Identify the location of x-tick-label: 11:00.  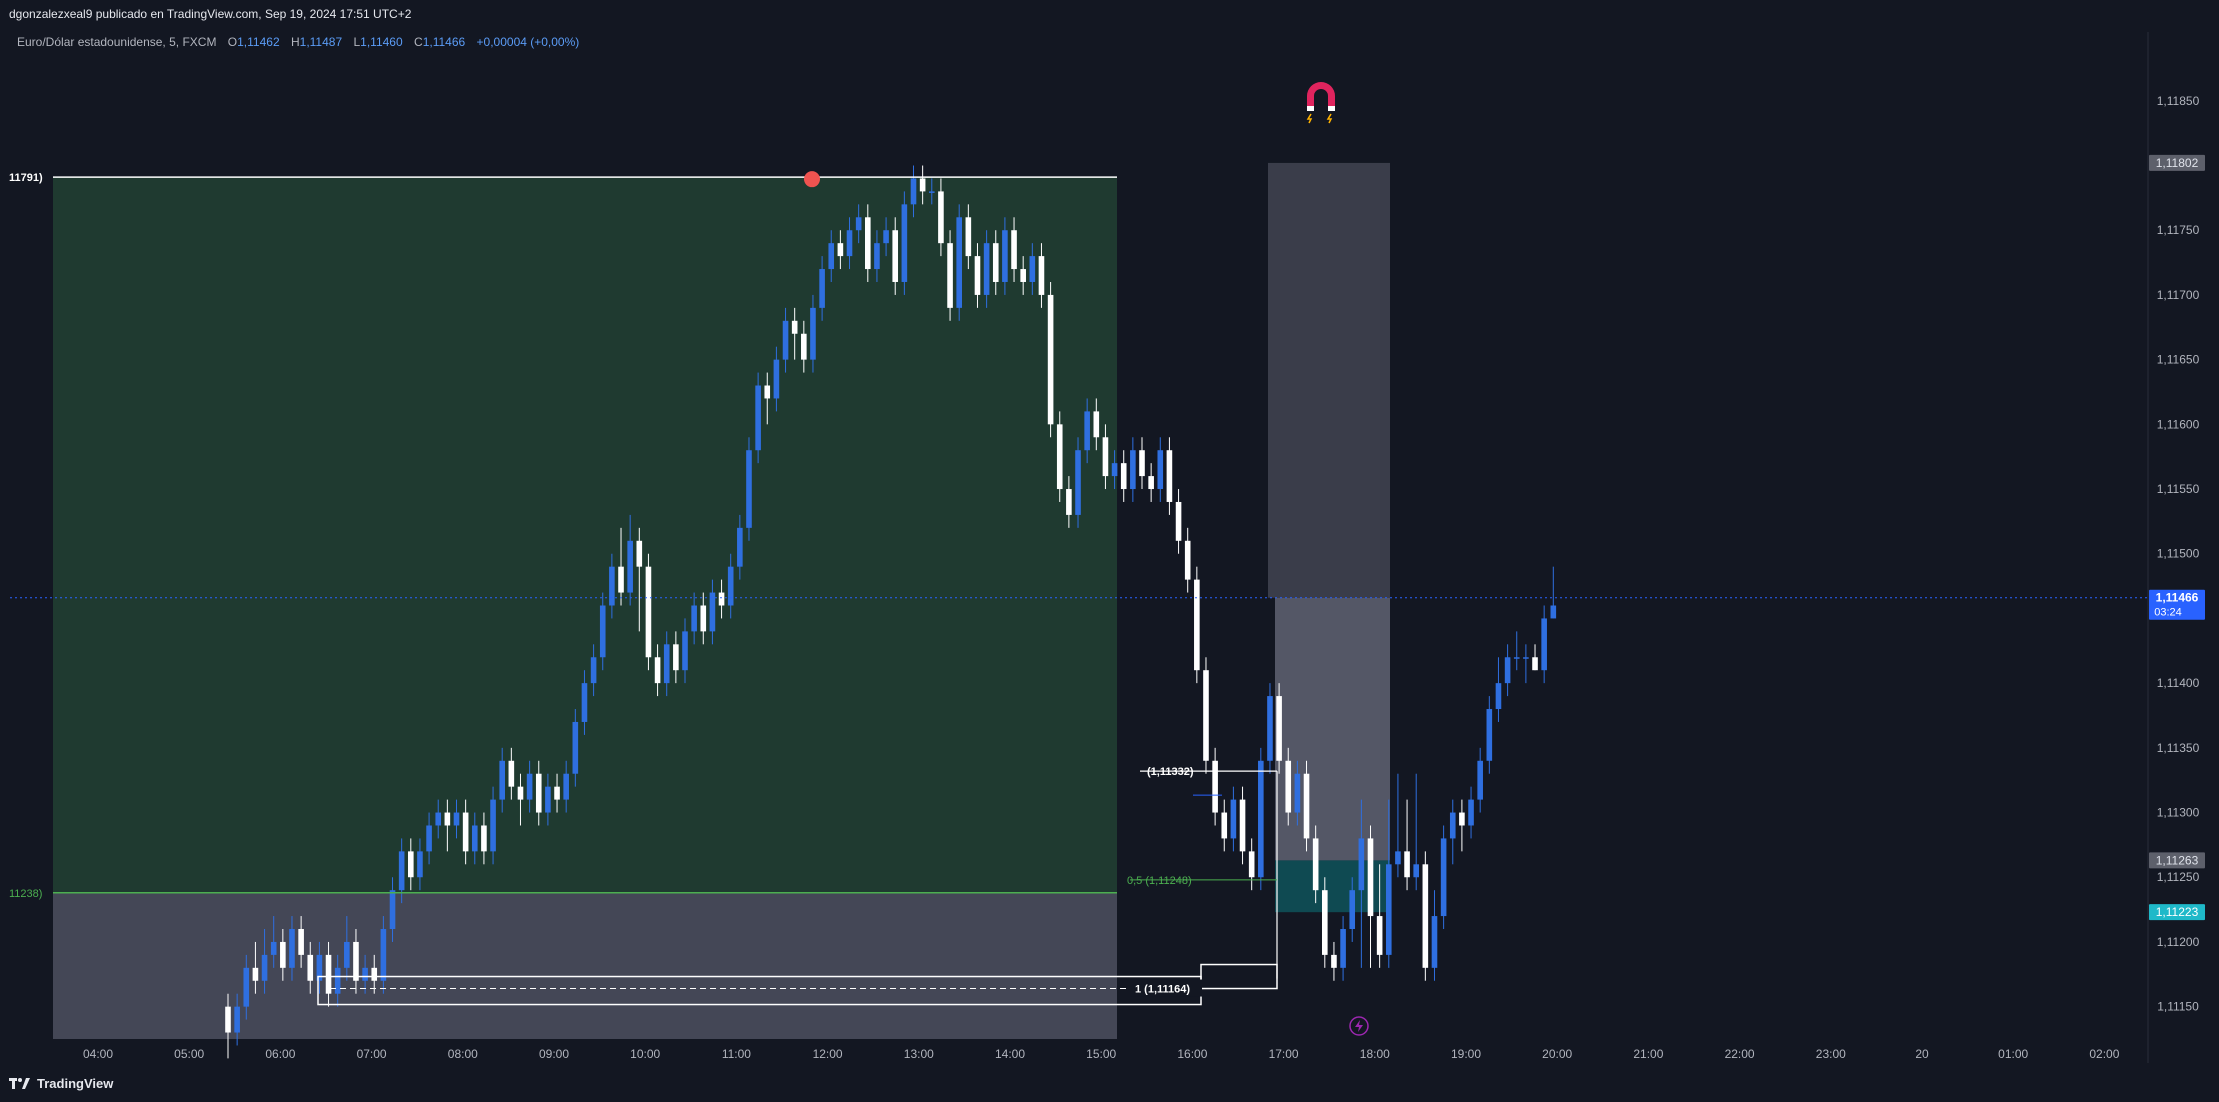
(736, 1054).